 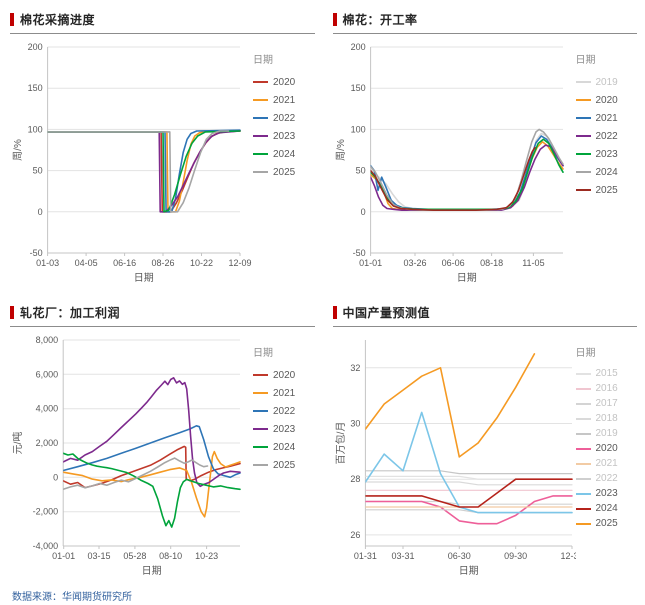 I want to click on svg-text: 32, so click(x=355, y=368).